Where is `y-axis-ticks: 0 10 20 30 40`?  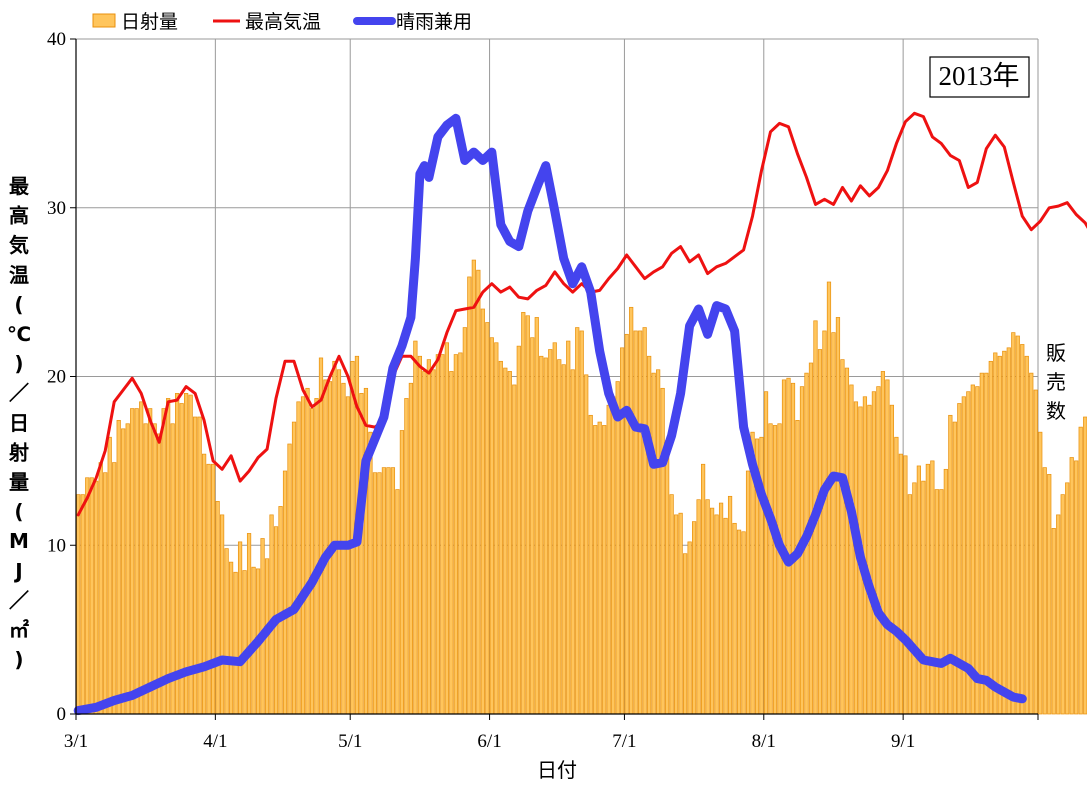
y-axis-ticks: 0 10 20 30 40 is located at coordinates (61, 377).